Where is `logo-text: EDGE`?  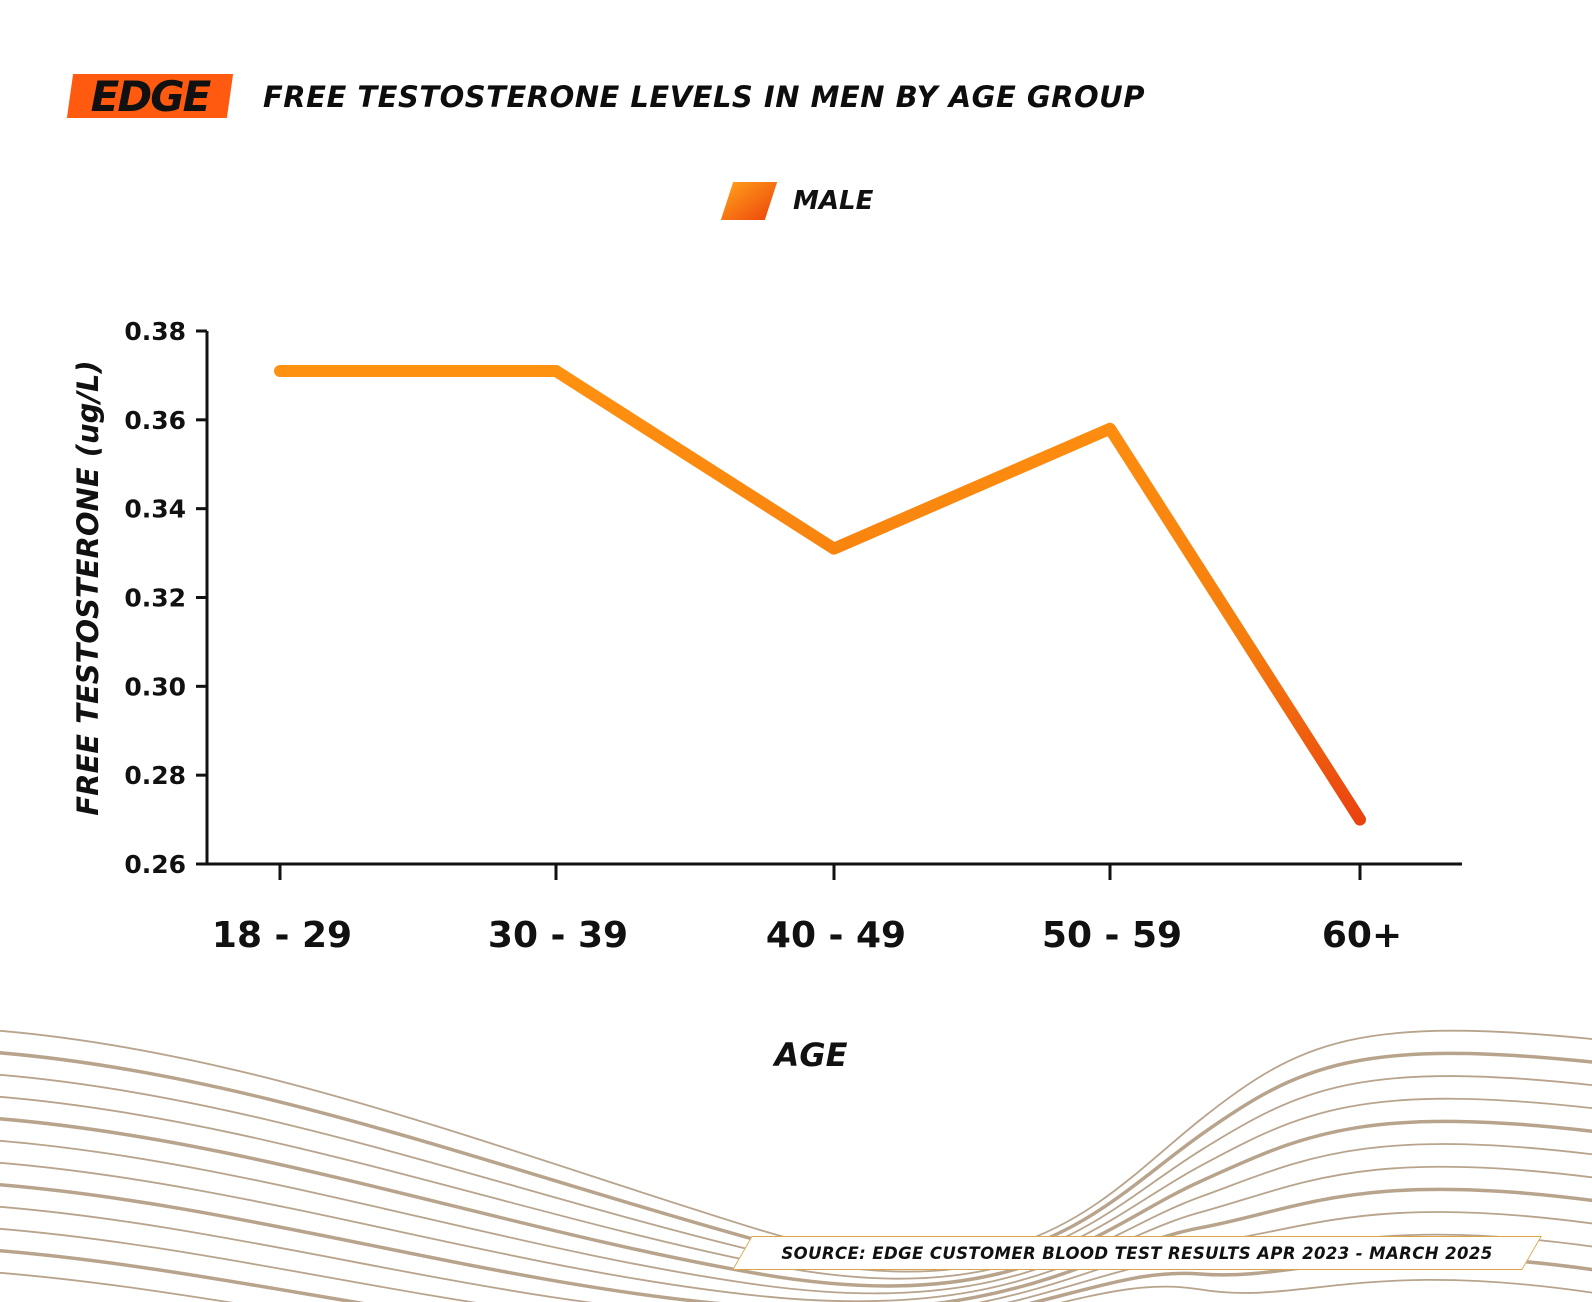 logo-text: EDGE is located at coordinates (151, 96).